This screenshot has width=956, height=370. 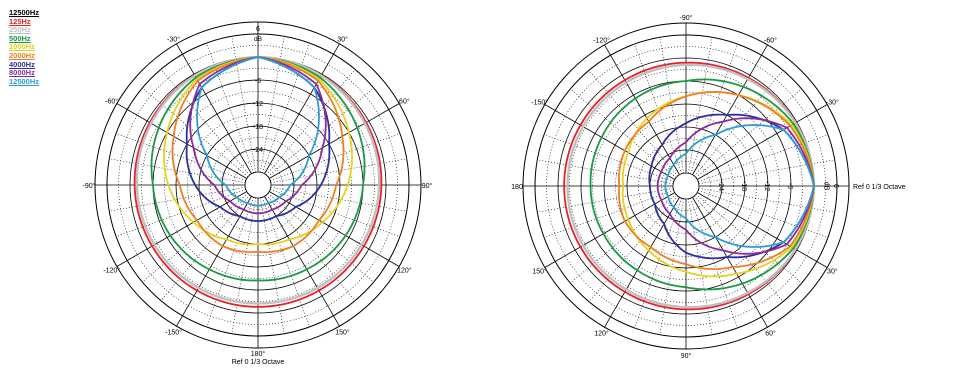 What do you see at coordinates (832, 103) in the screenshot?
I see `angle-label: -30°` at bounding box center [832, 103].